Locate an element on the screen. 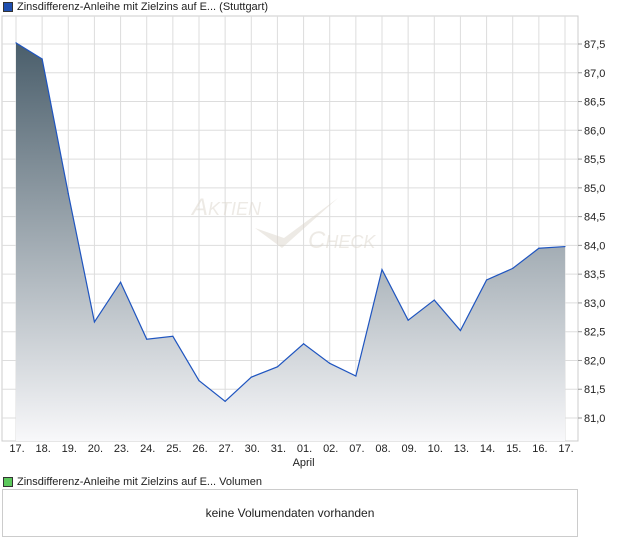 The width and height of the screenshot is (620, 546). y-tick-label: 81,0 is located at coordinates (594, 419).